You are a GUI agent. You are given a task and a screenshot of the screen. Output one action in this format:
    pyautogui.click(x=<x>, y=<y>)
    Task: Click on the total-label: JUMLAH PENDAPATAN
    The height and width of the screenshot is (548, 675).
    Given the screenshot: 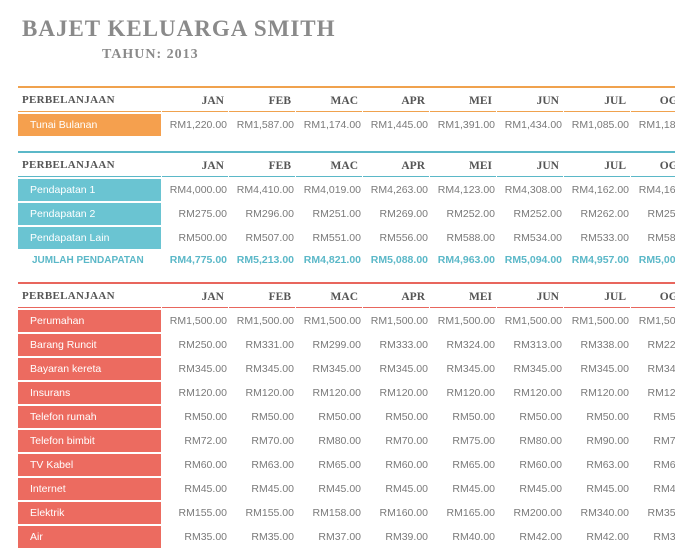 What is the action you would take?
    pyautogui.click(x=88, y=260)
    